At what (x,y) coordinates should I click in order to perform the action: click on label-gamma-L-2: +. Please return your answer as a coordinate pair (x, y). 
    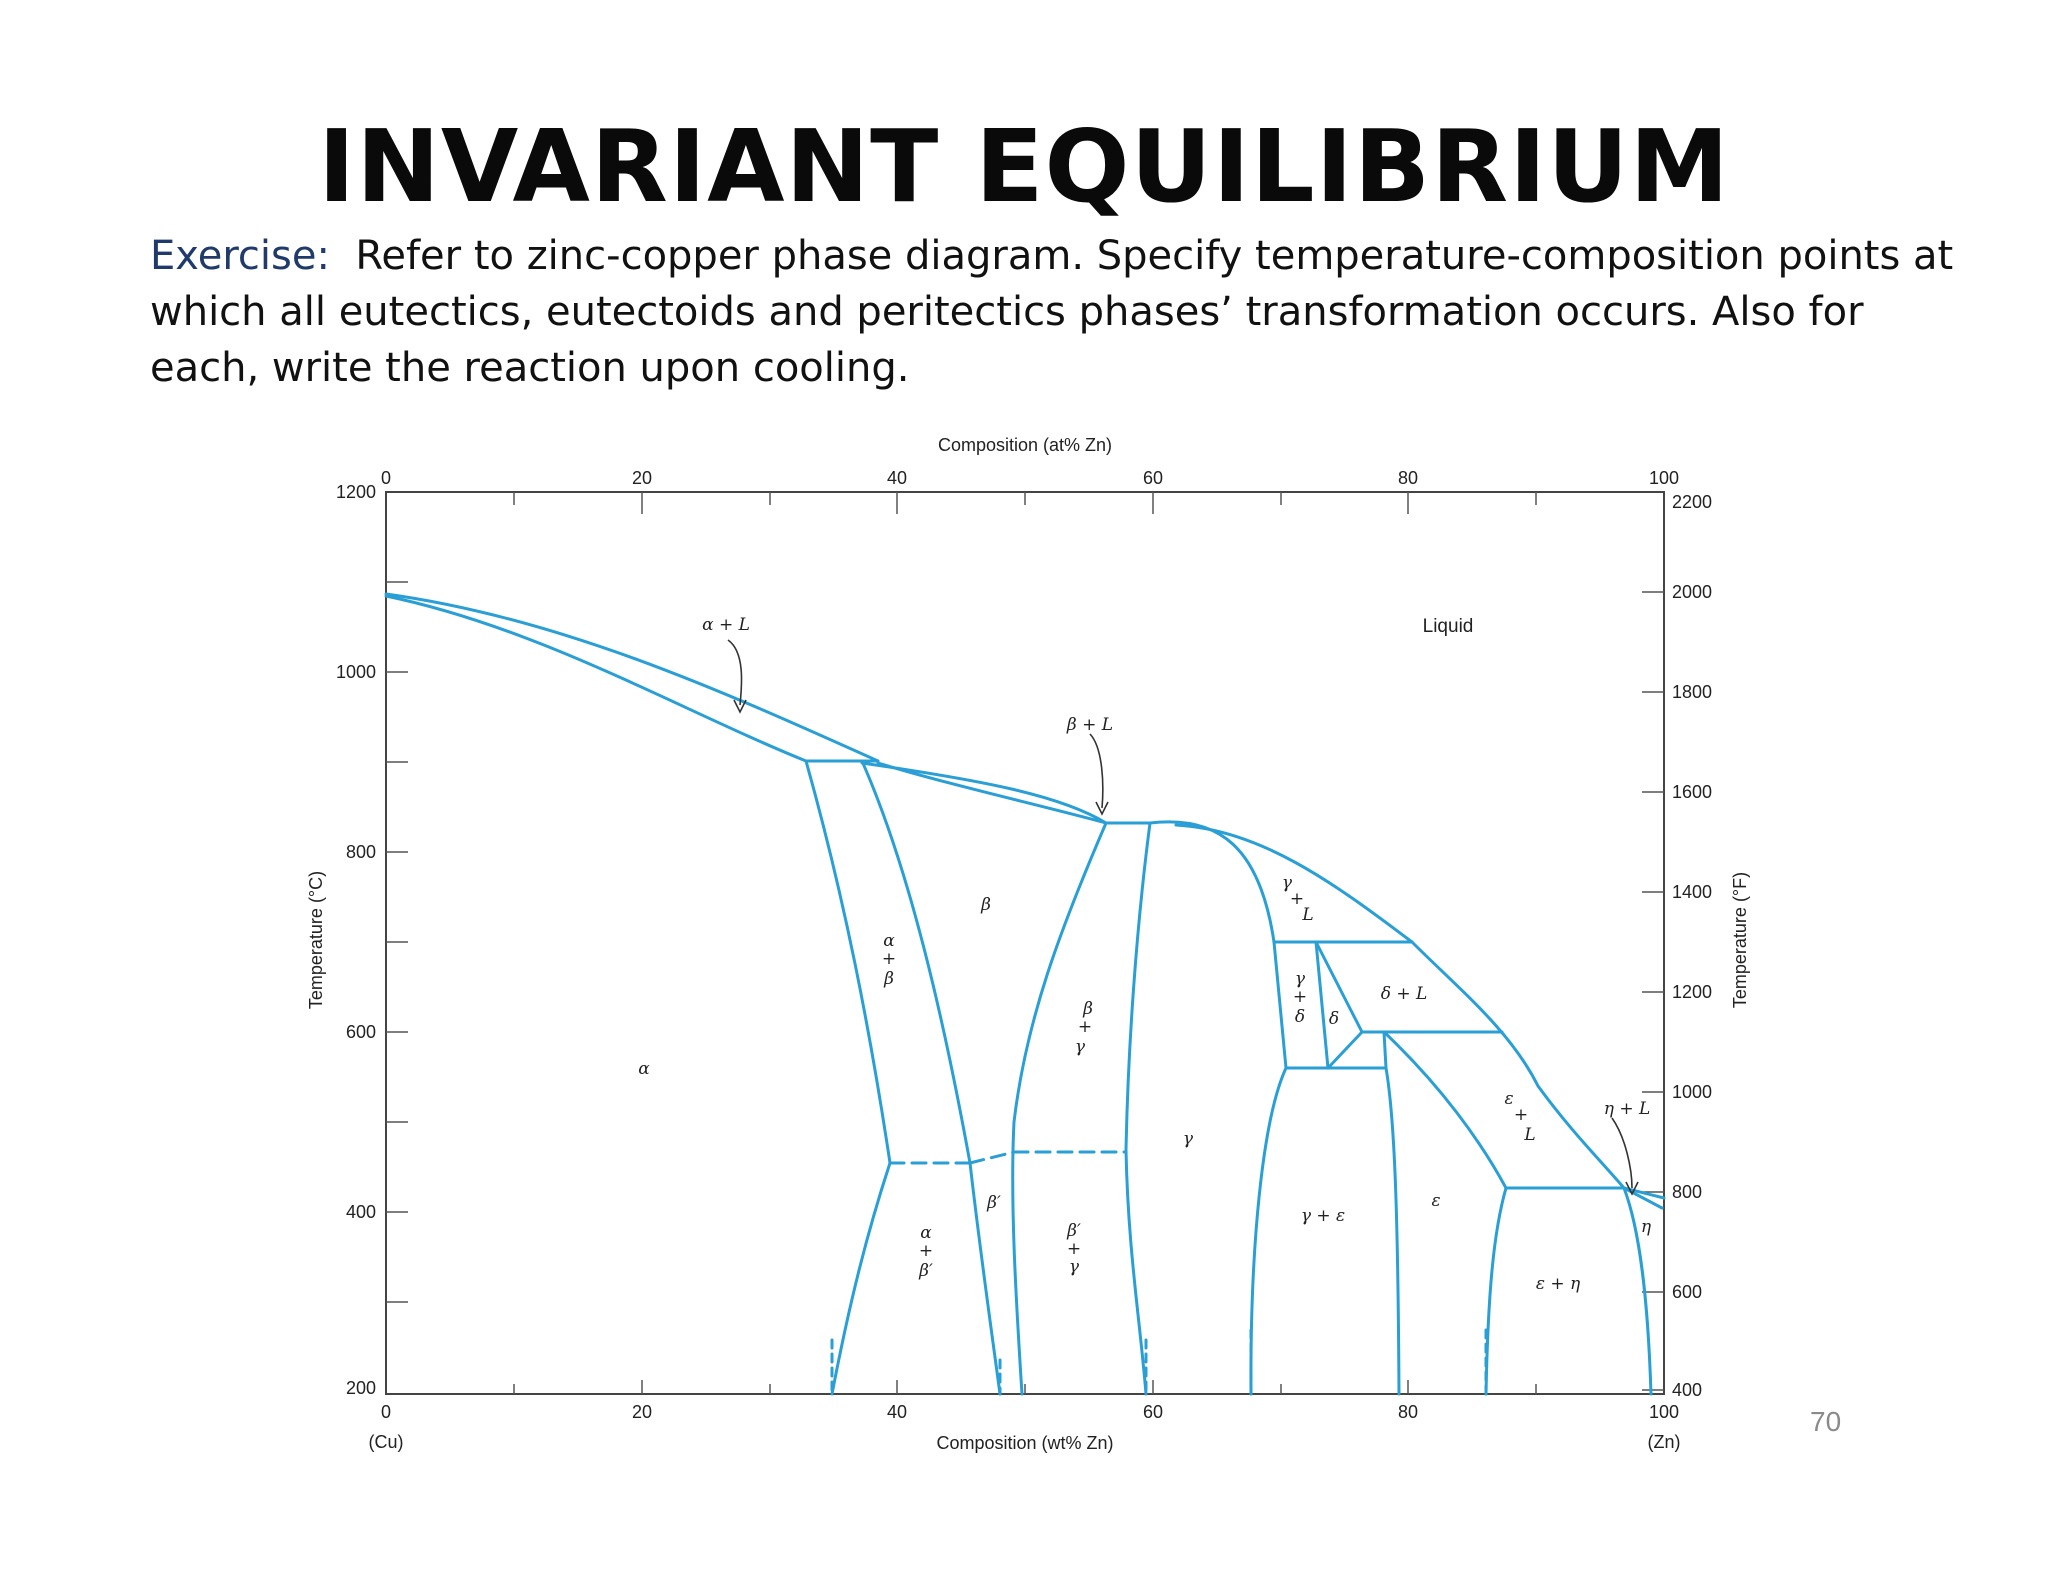
    Looking at the image, I should click on (1297, 899).